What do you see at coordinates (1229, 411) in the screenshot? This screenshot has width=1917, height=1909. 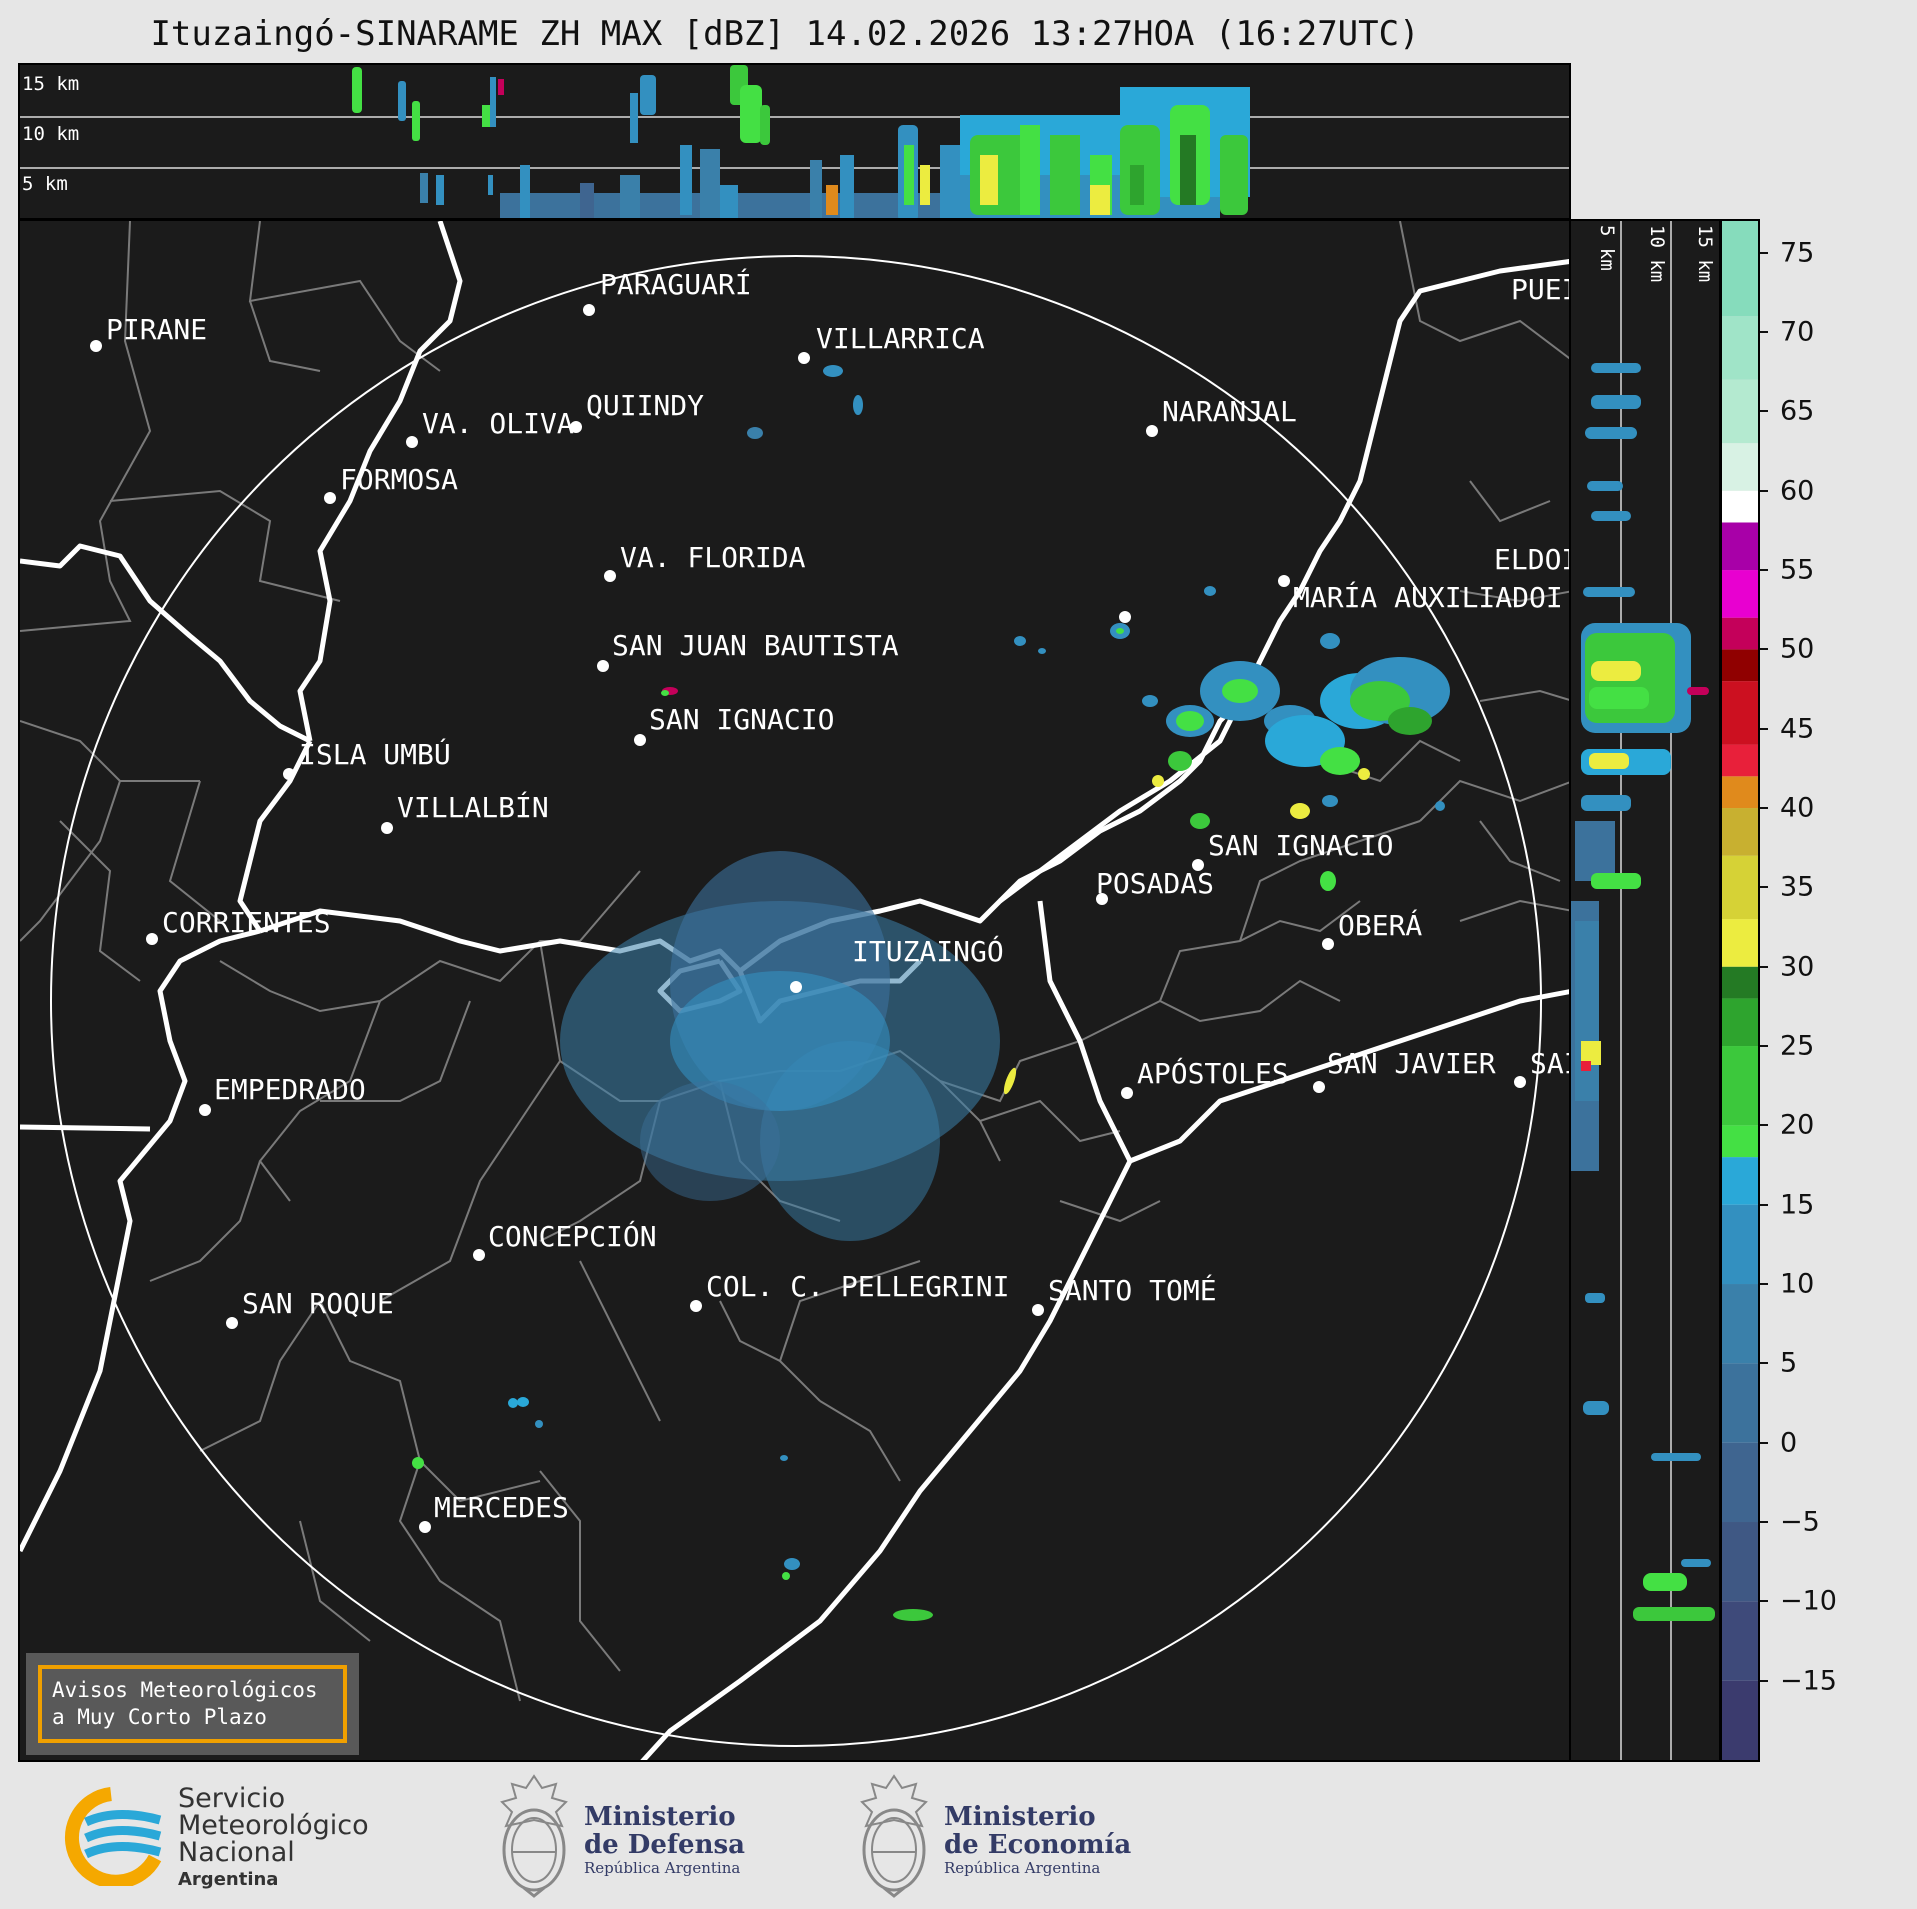 I see `city-label: NARANJAL` at bounding box center [1229, 411].